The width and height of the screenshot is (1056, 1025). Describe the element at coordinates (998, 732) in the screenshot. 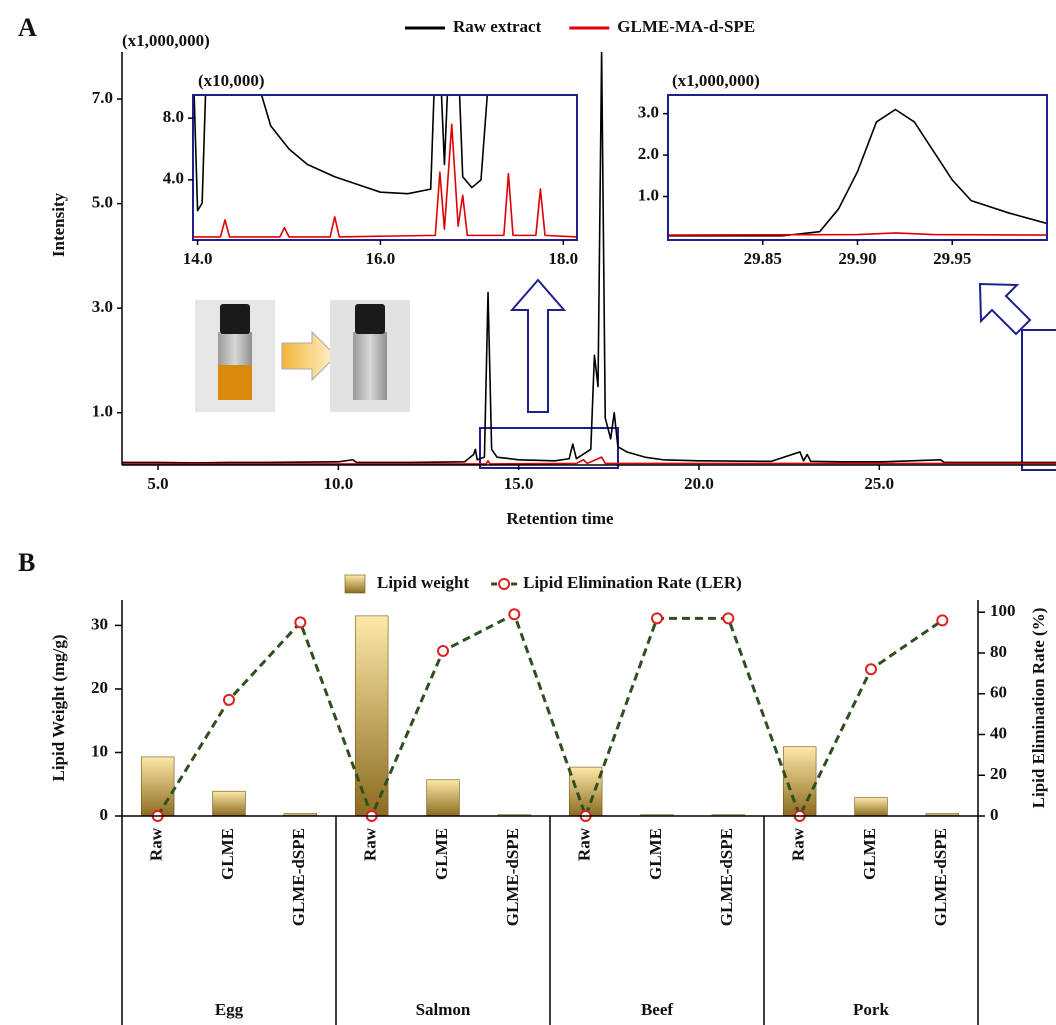

I see `y2-tick-label: 40` at that location.